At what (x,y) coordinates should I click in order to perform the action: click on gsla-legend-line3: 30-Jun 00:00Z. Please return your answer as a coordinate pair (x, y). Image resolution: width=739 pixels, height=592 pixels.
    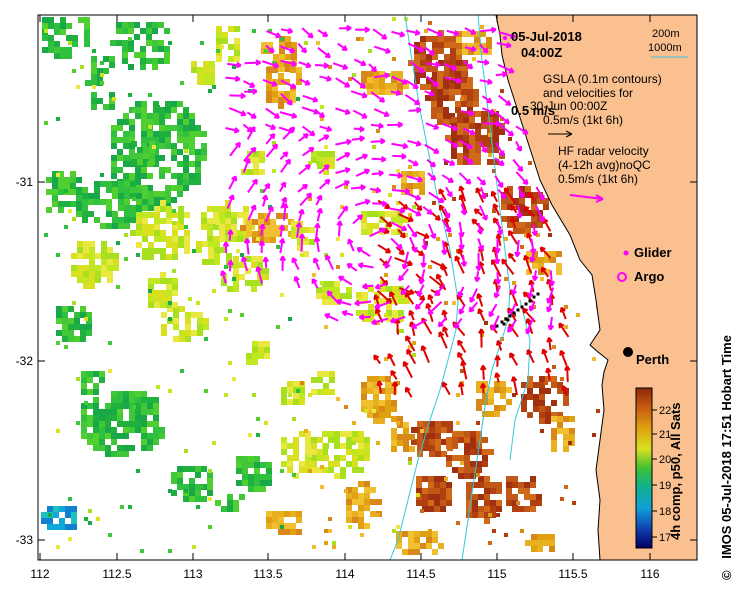
    Looking at the image, I should click on (568, 106).